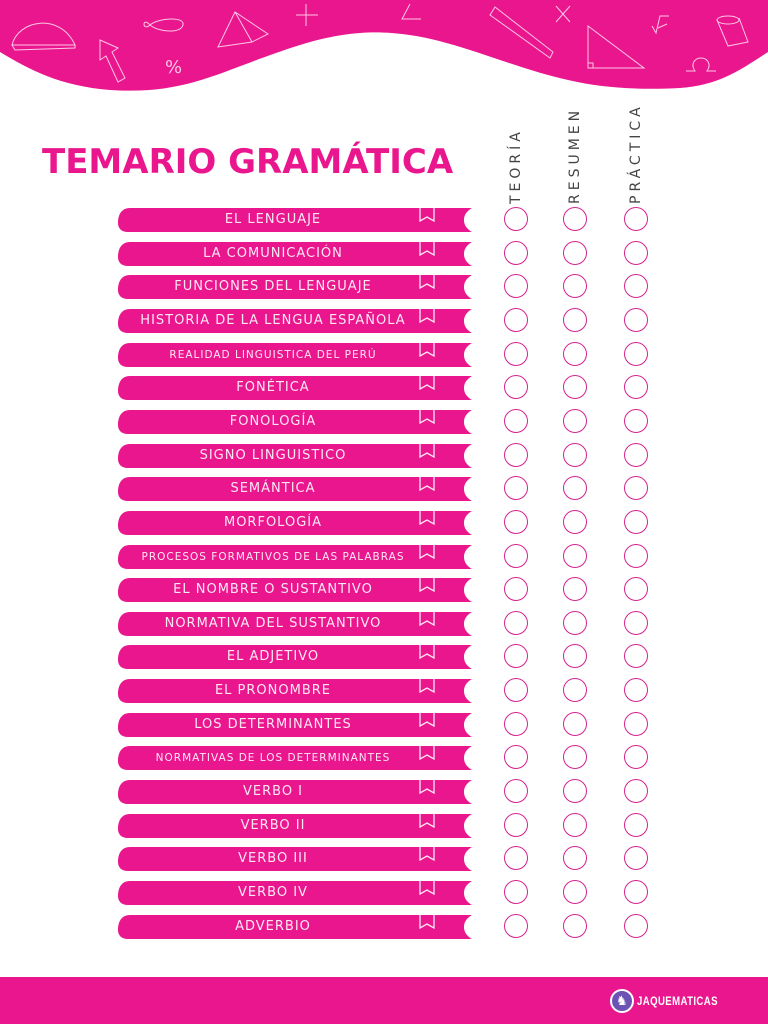 This screenshot has width=768, height=1024. Describe the element at coordinates (384, 455) in the screenshot. I see `topic-row: SIGNO LINGUISTICO` at that location.